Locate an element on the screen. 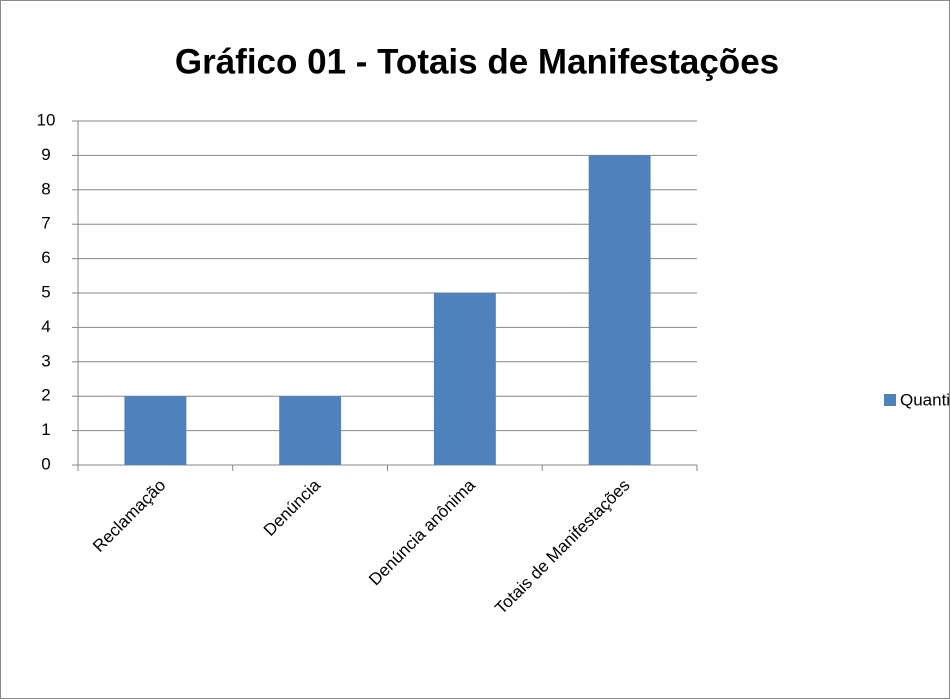 Image resolution: width=950 pixels, height=699 pixels. y-tick-label: 1 is located at coordinates (45, 429).